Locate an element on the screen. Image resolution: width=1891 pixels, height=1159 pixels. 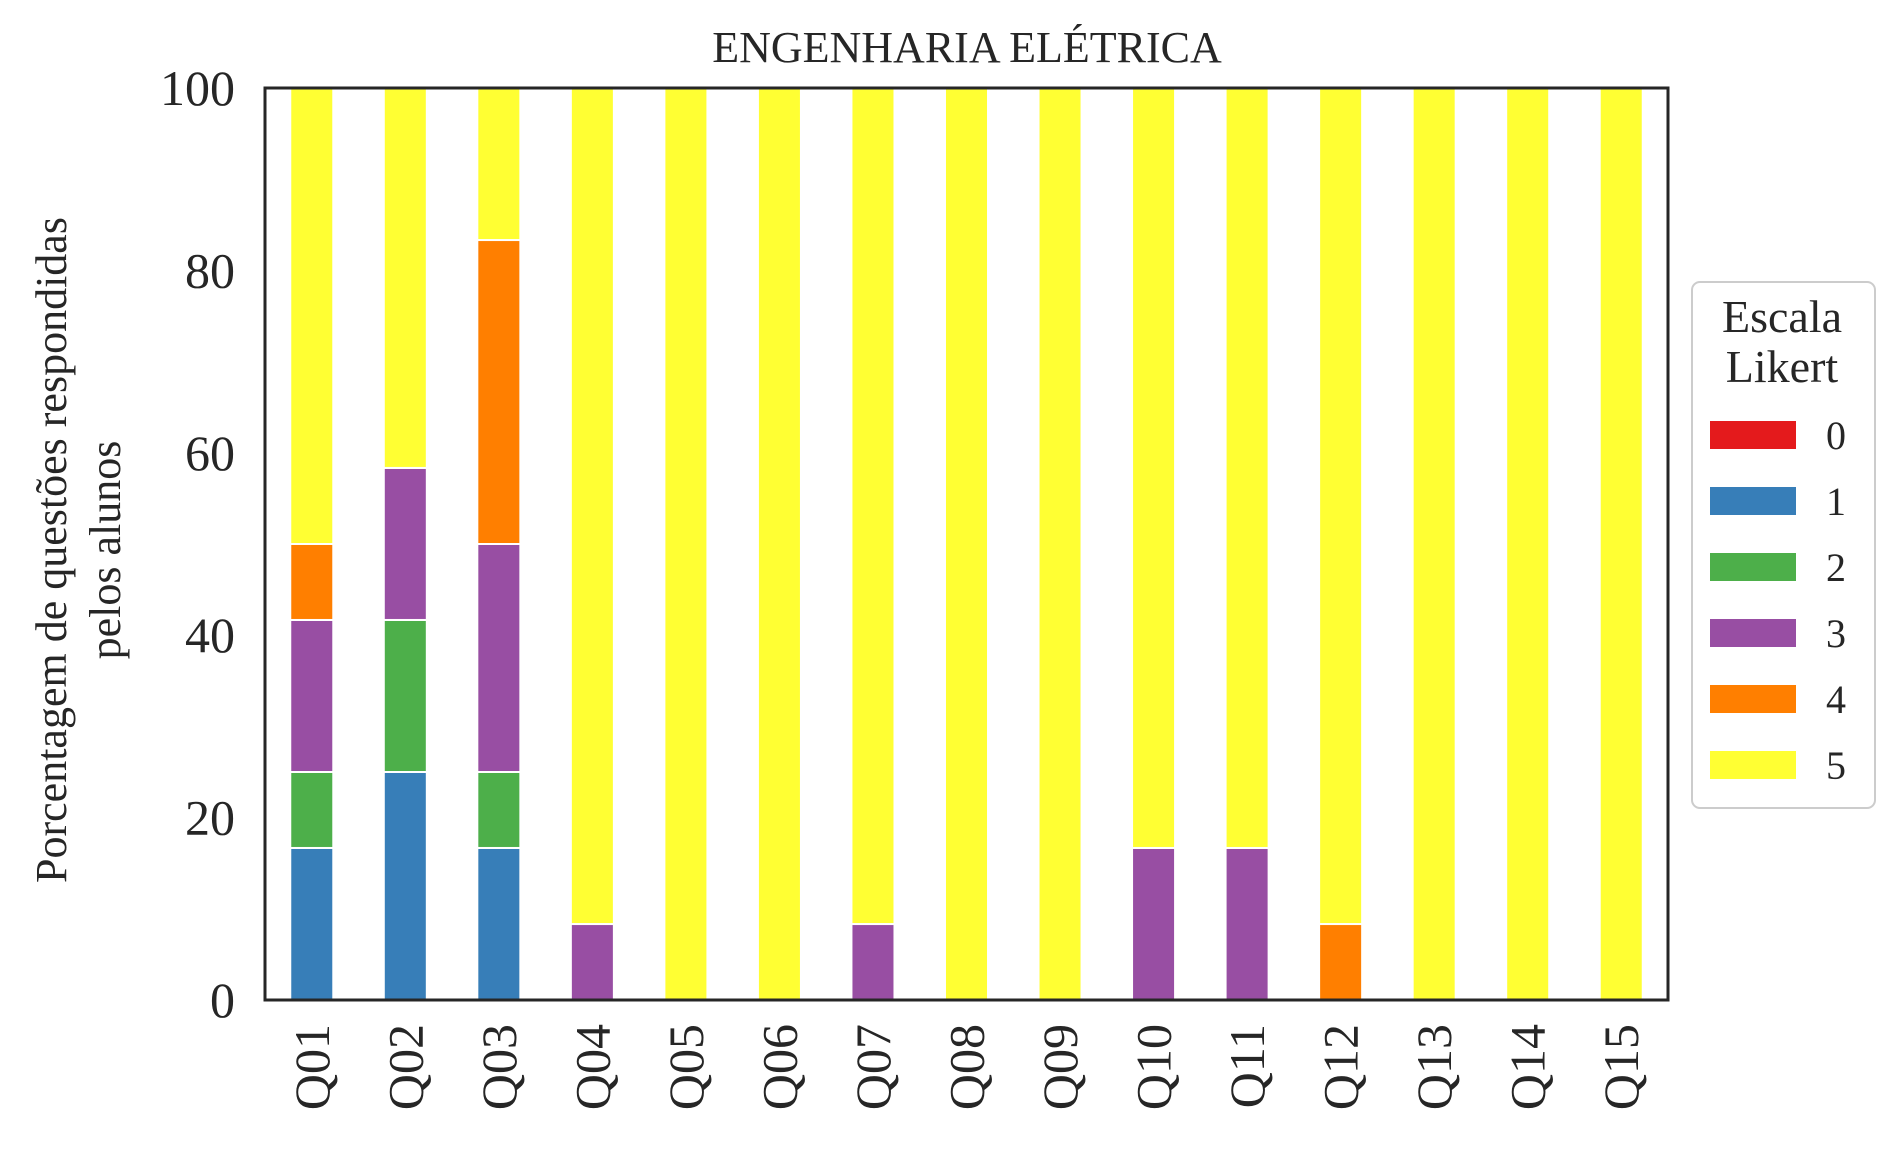
x-tick-label-q13: Q13 is located at coordinates (1434, 1067).